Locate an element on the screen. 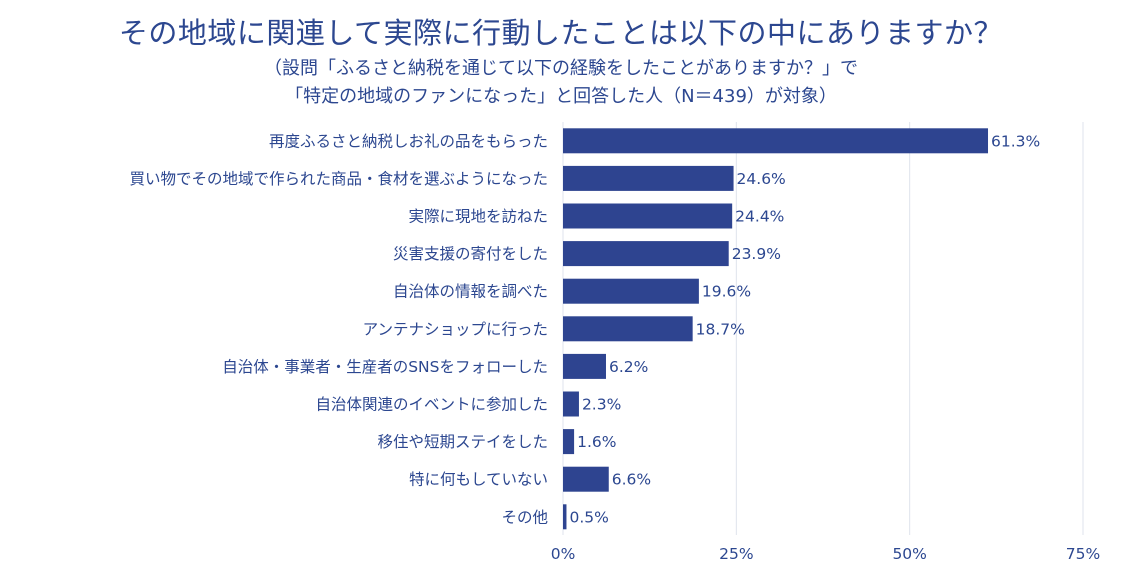  value-label: 18.7% is located at coordinates (720, 329).